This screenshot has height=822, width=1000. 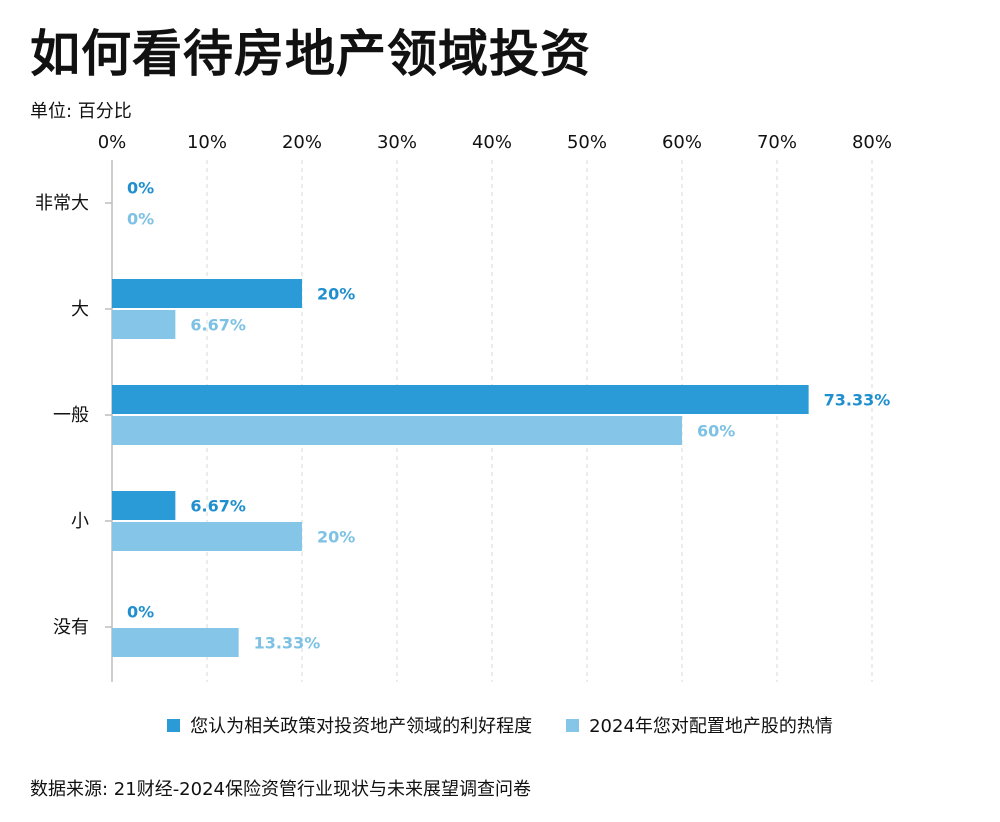 What do you see at coordinates (71, 627) in the screenshot?
I see `category-label: 没有` at bounding box center [71, 627].